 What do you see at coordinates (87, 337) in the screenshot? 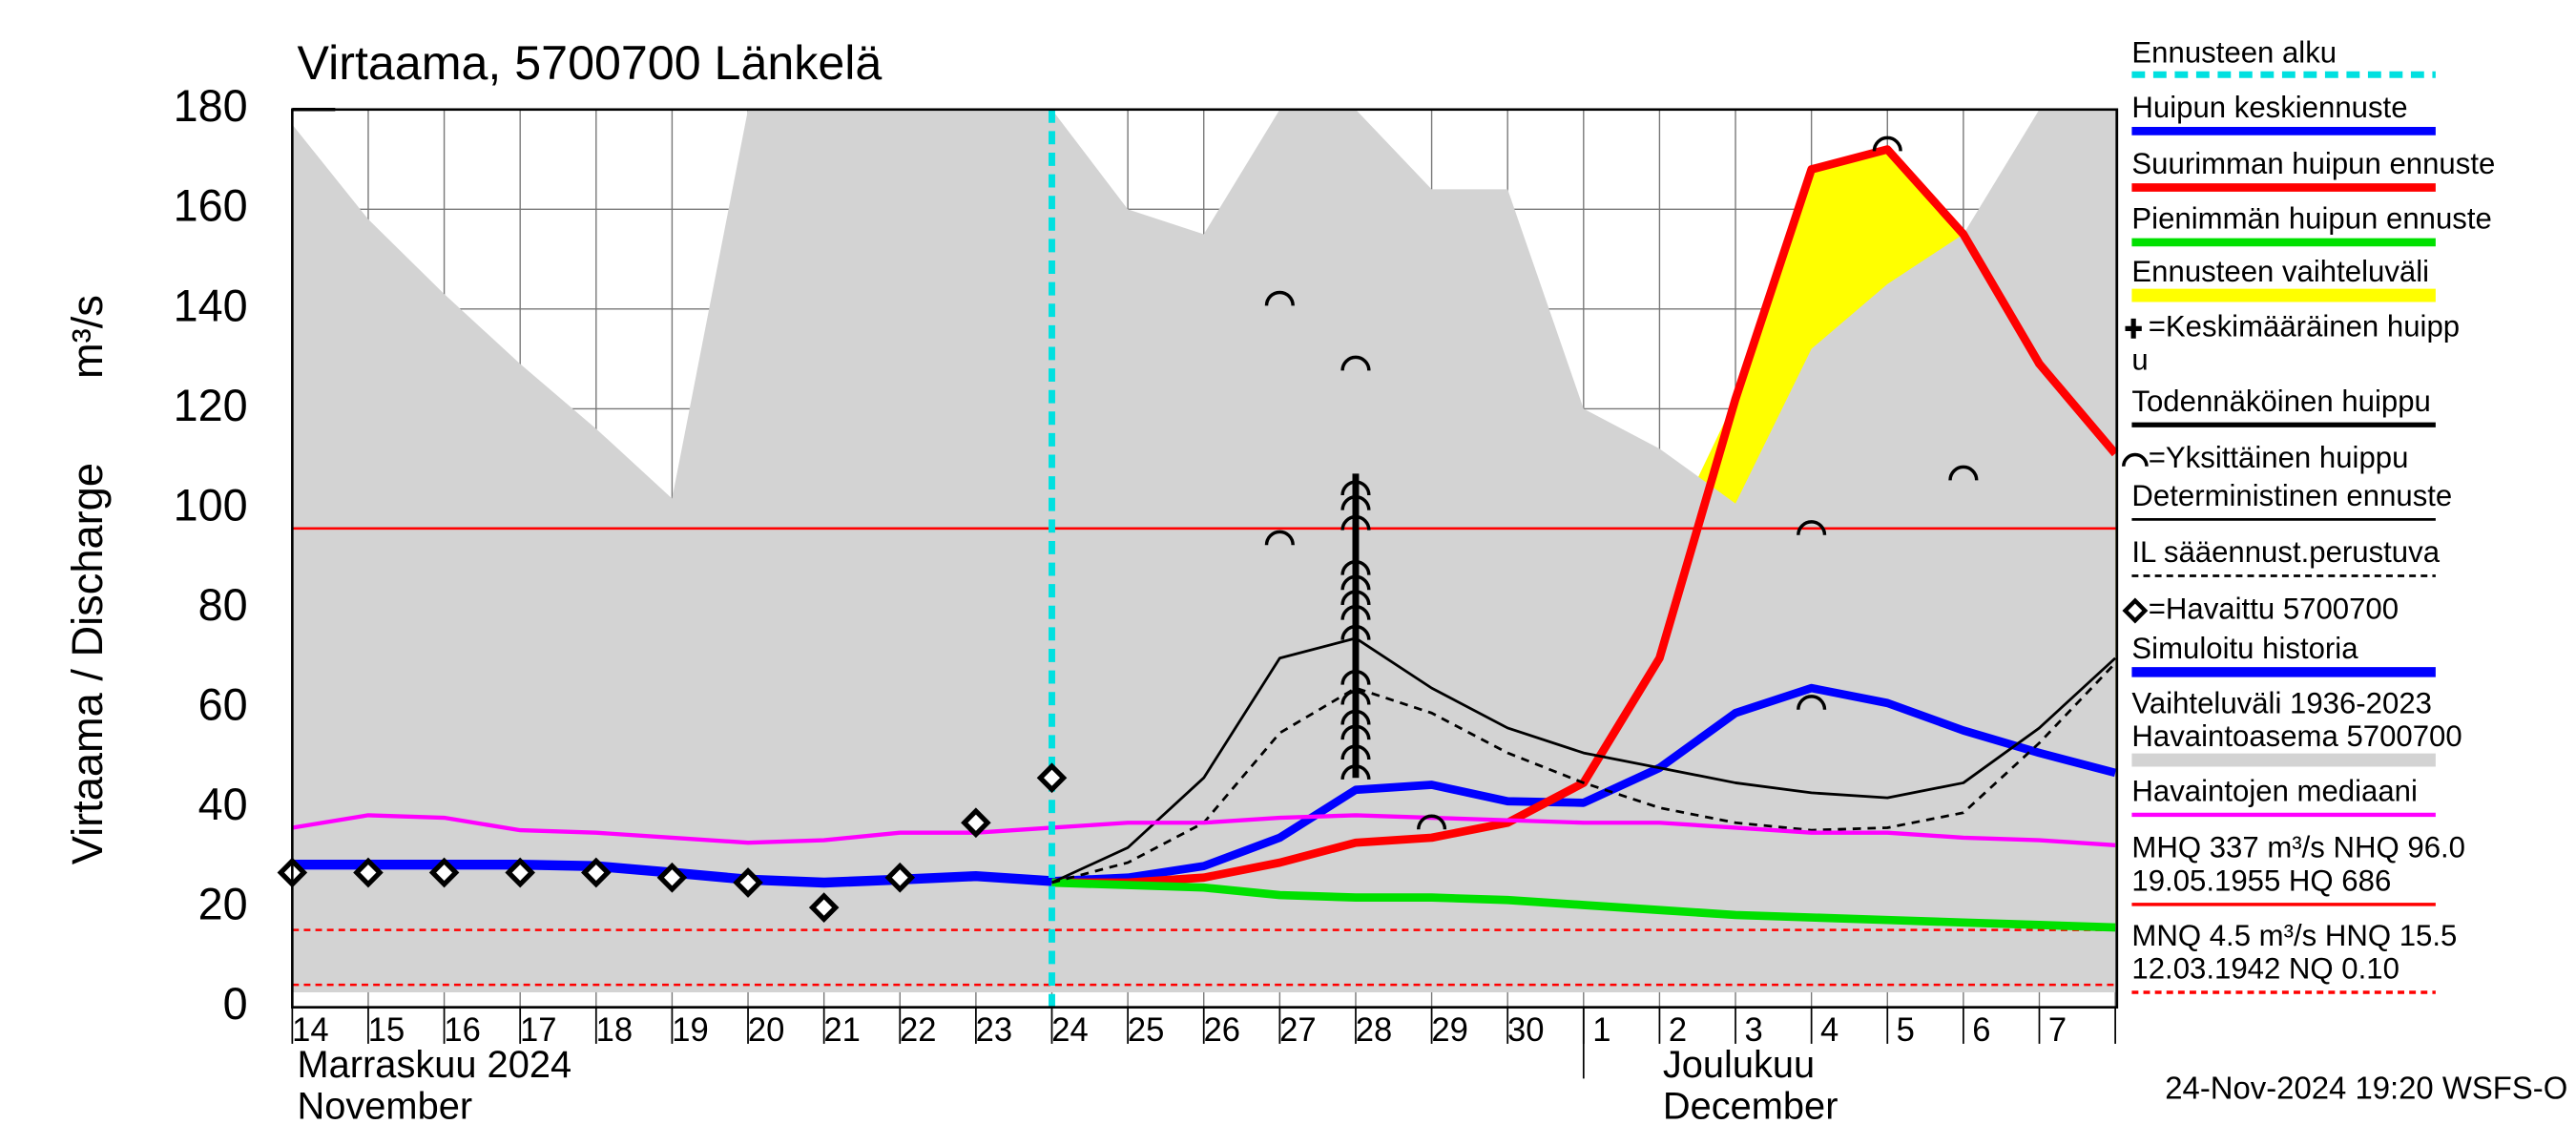
I see `y-axis-unit: m³/s` at bounding box center [87, 337].